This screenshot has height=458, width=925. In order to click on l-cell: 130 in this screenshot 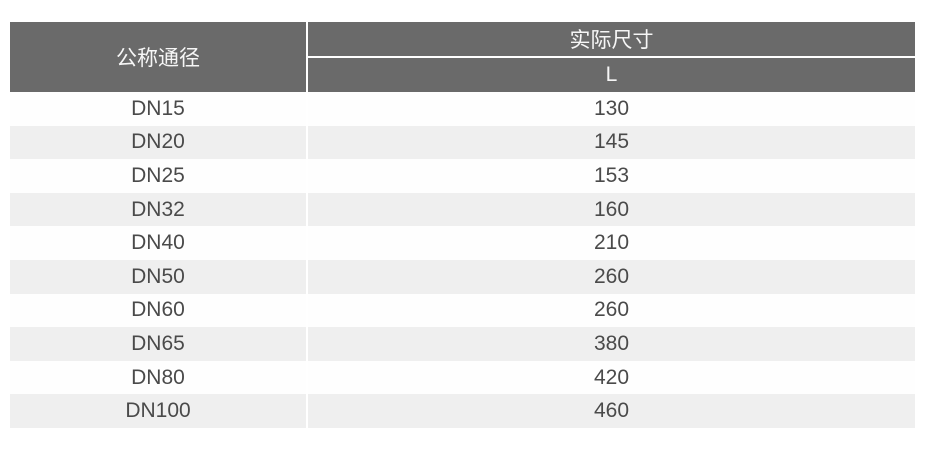, I will do `click(611, 108)`.